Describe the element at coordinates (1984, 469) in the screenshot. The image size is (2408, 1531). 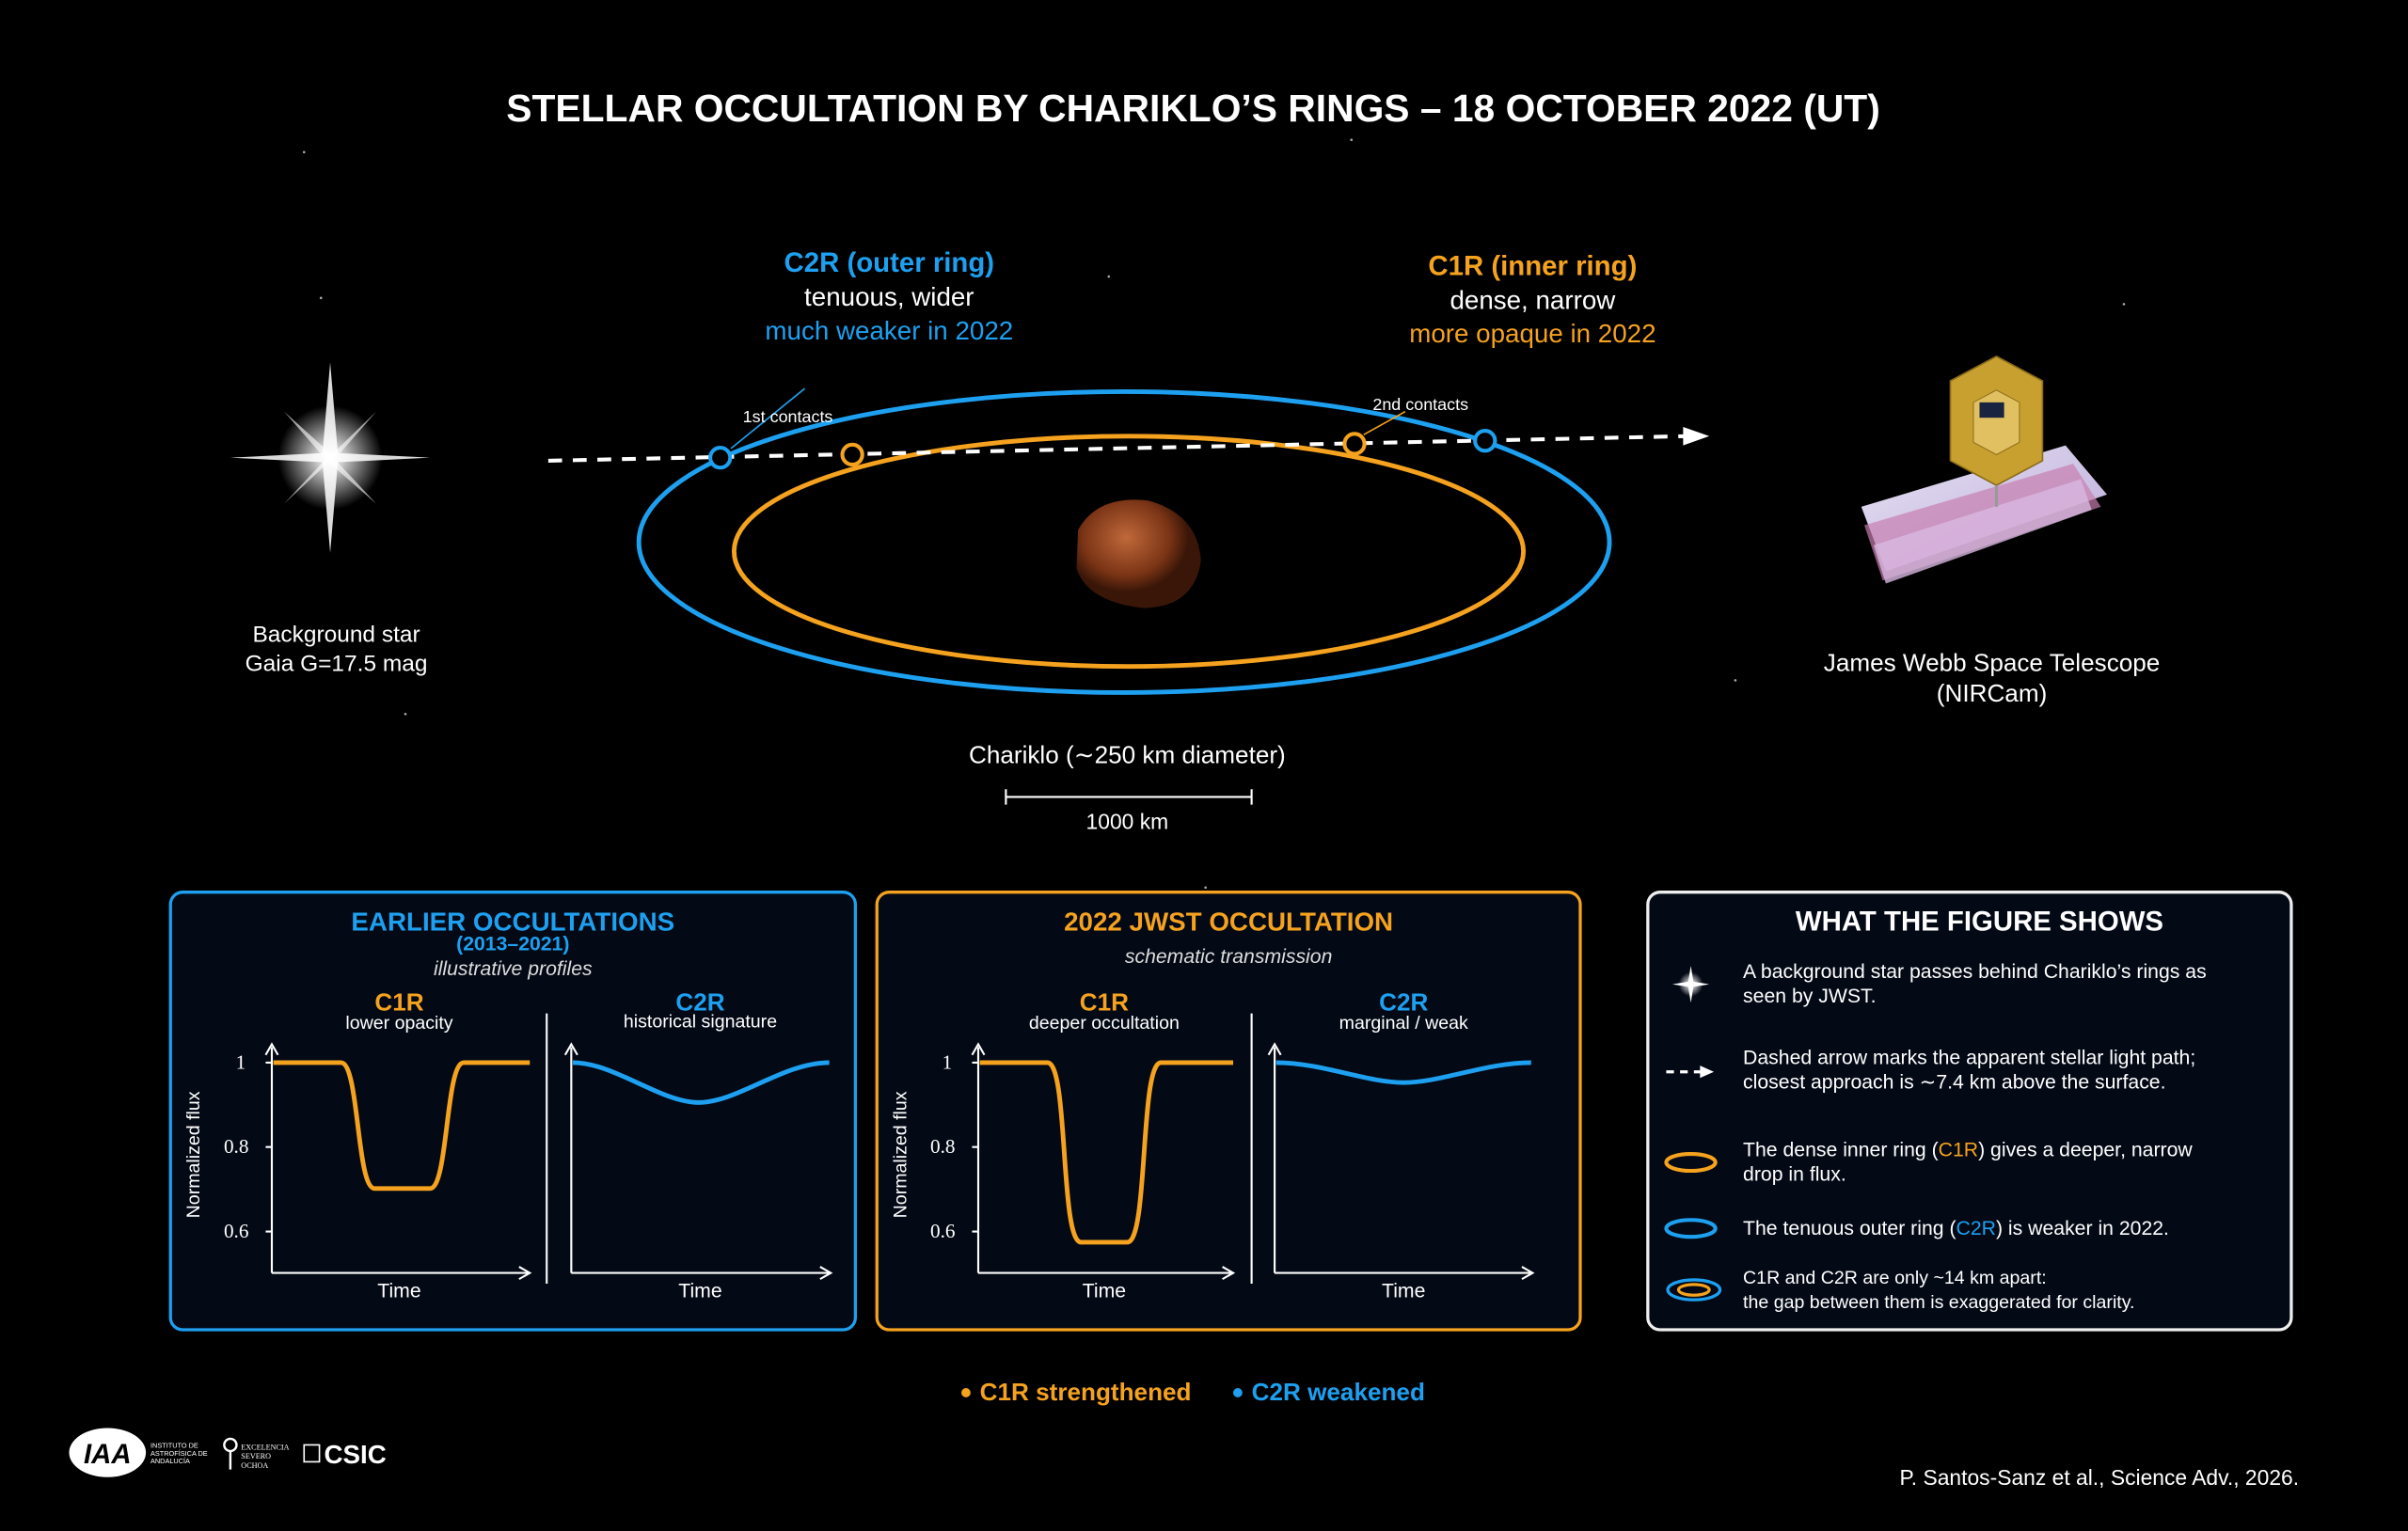
I see `jwst` at that location.